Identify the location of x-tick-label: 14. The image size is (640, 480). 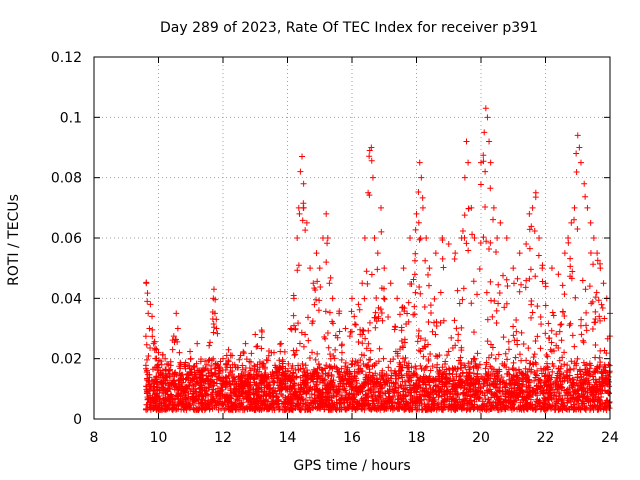
(288, 438).